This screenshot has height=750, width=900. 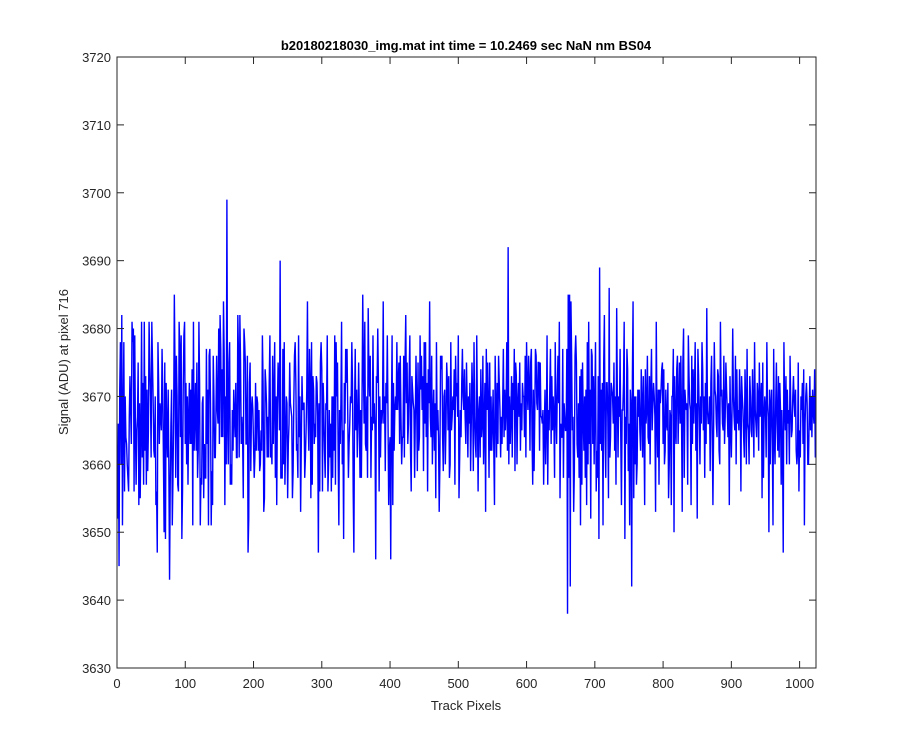 I want to click on y-tick-label: 3710, so click(x=96, y=125).